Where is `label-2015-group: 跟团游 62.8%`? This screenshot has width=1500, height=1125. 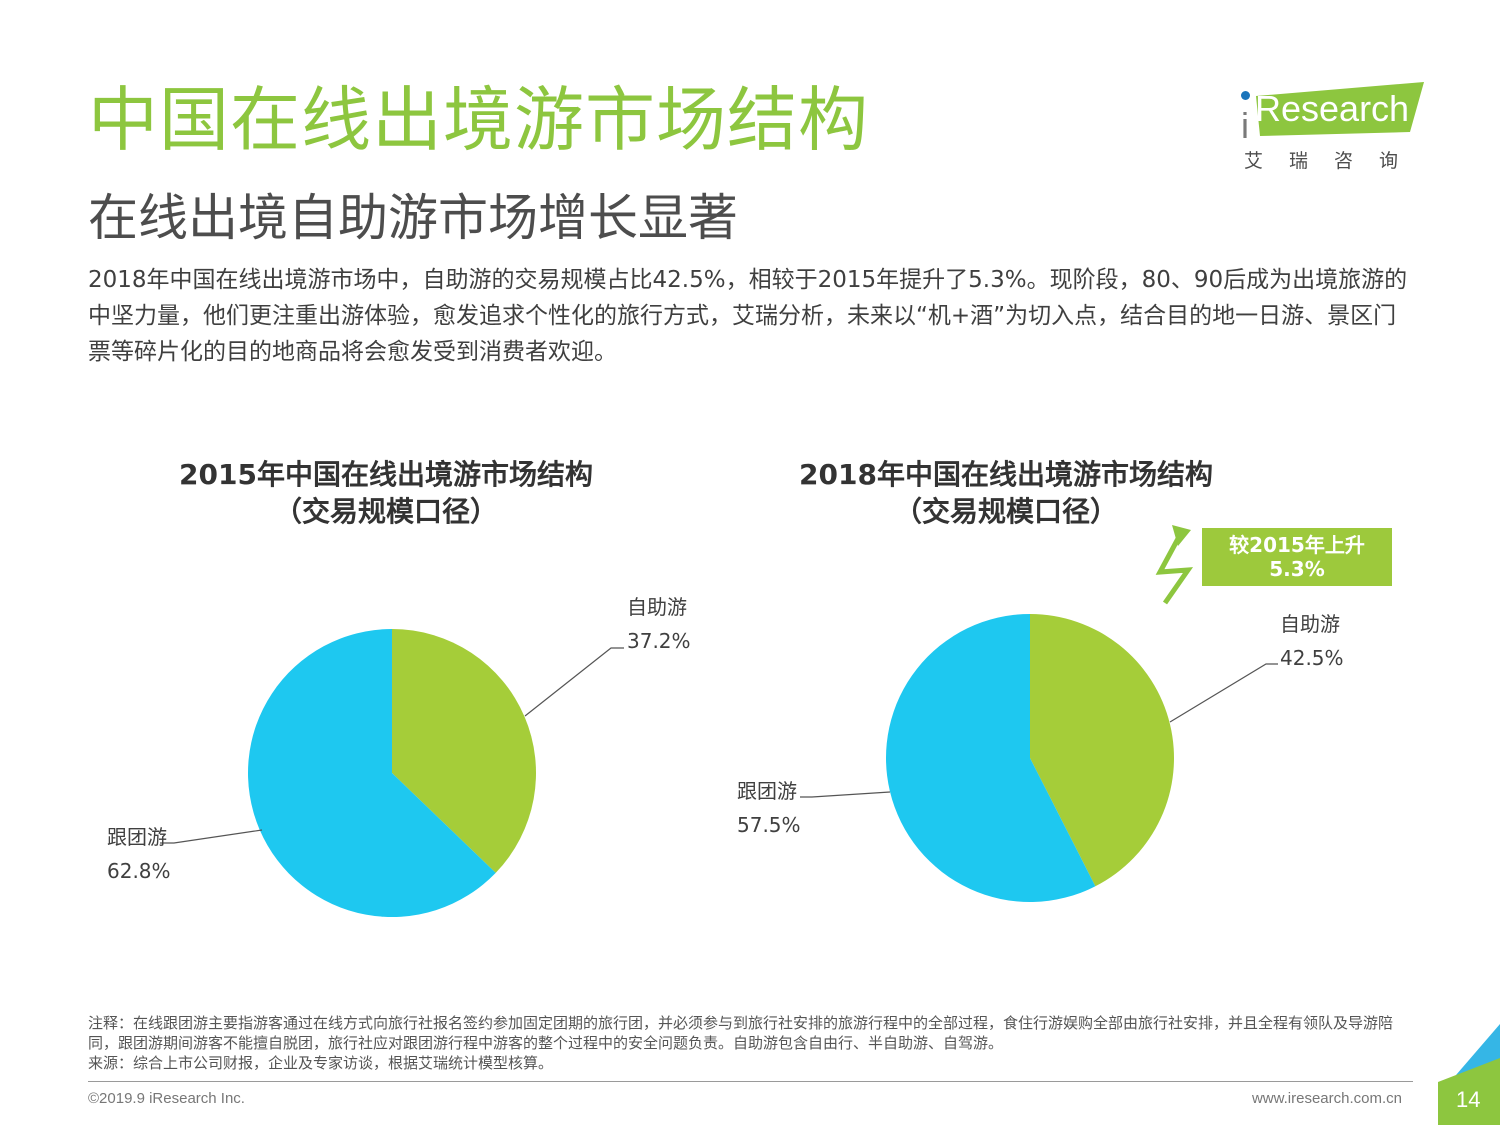 label-2015-group: 跟团游 62.8% is located at coordinates (139, 854).